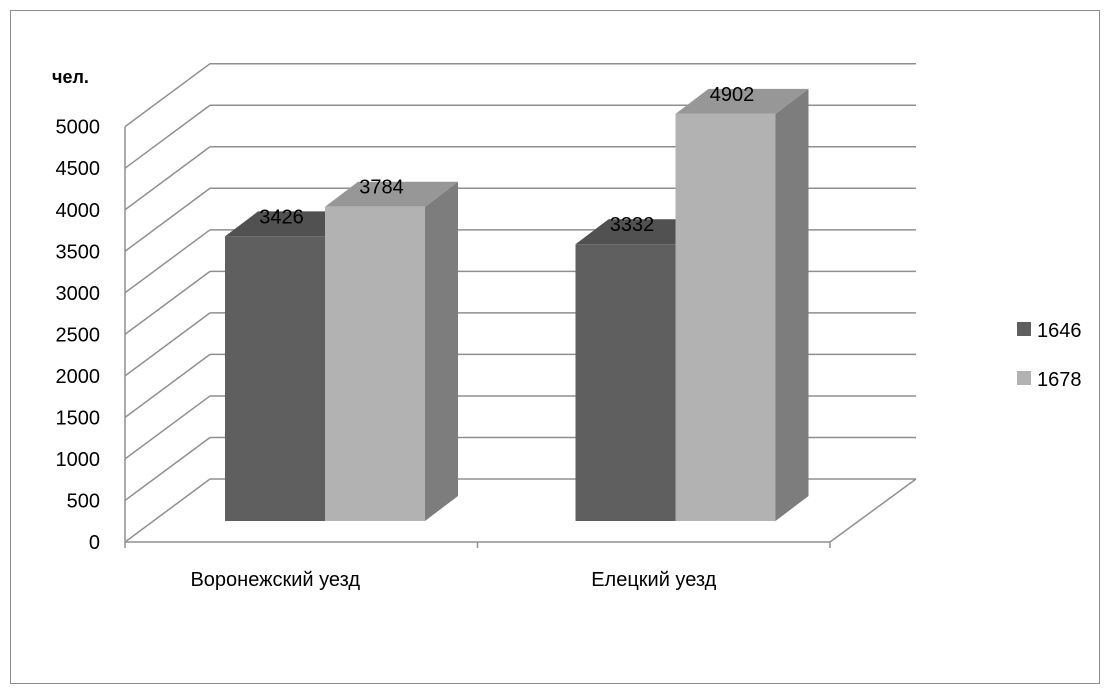  I want to click on y-tick-label: 2000, so click(78, 377).